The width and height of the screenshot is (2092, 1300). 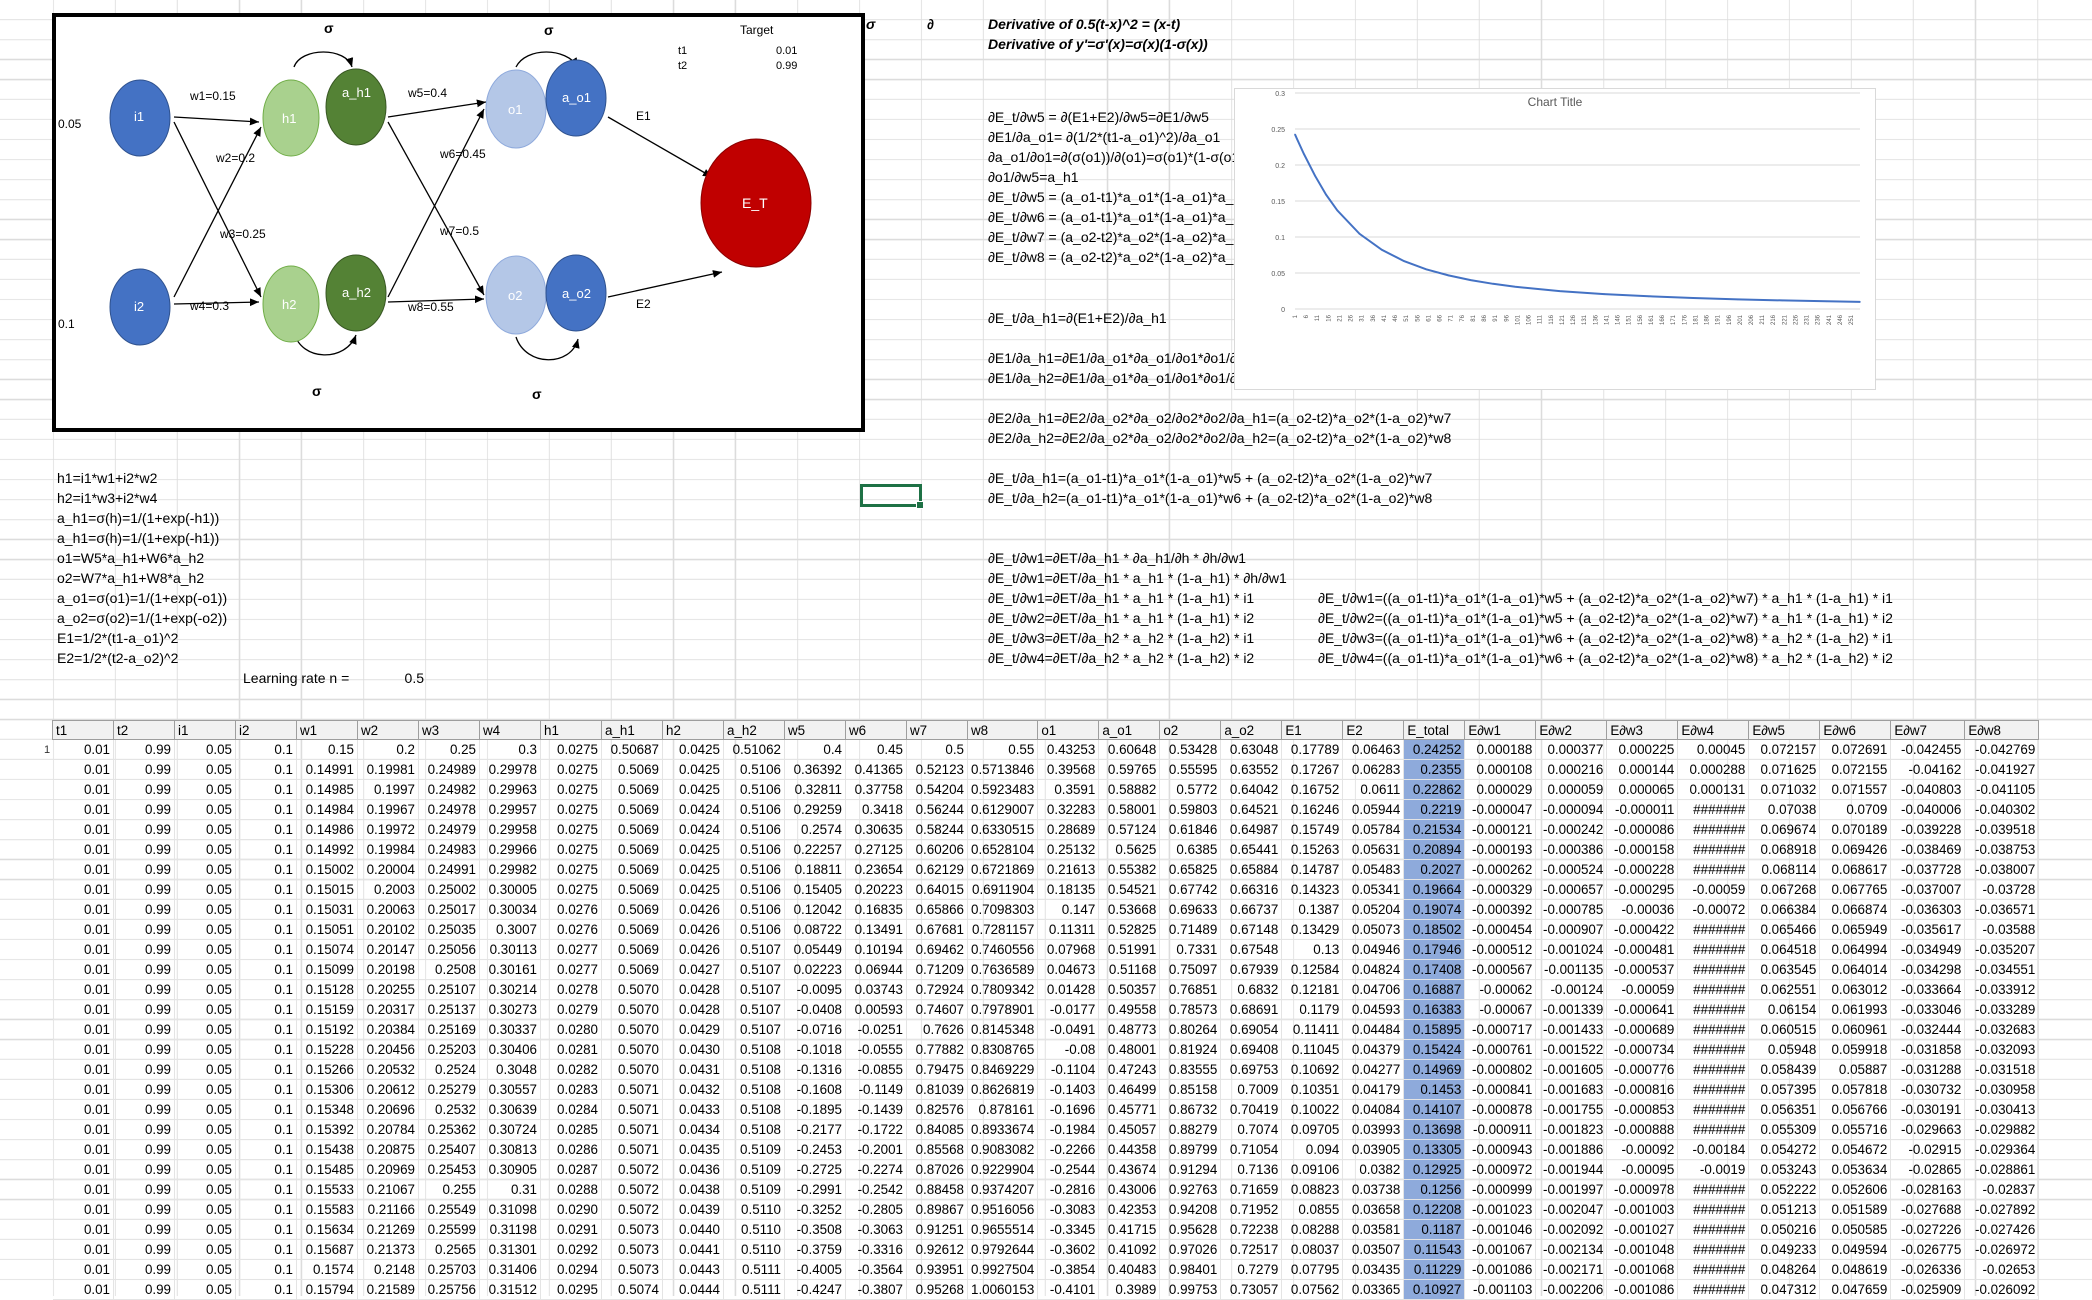 What do you see at coordinates (876, 849) in the screenshot?
I see `table-cell: 0.27125` at bounding box center [876, 849].